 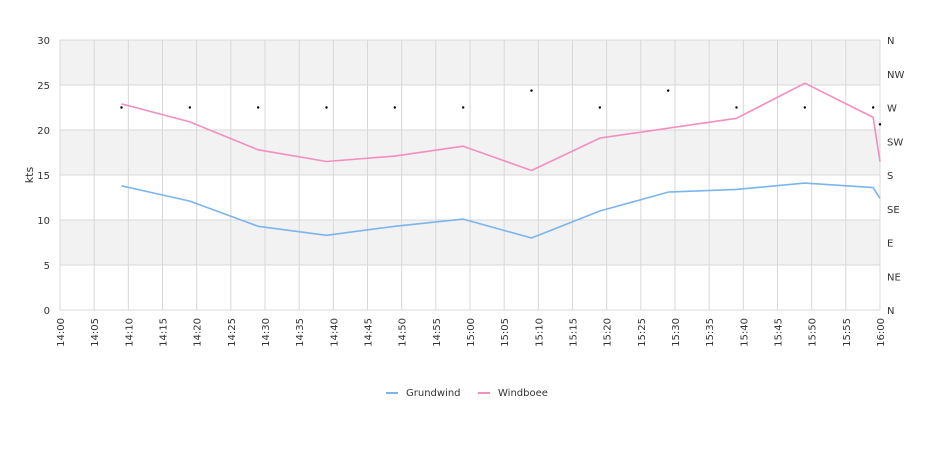 I want to click on x-tick-label: 15:20, so click(x=608, y=332).